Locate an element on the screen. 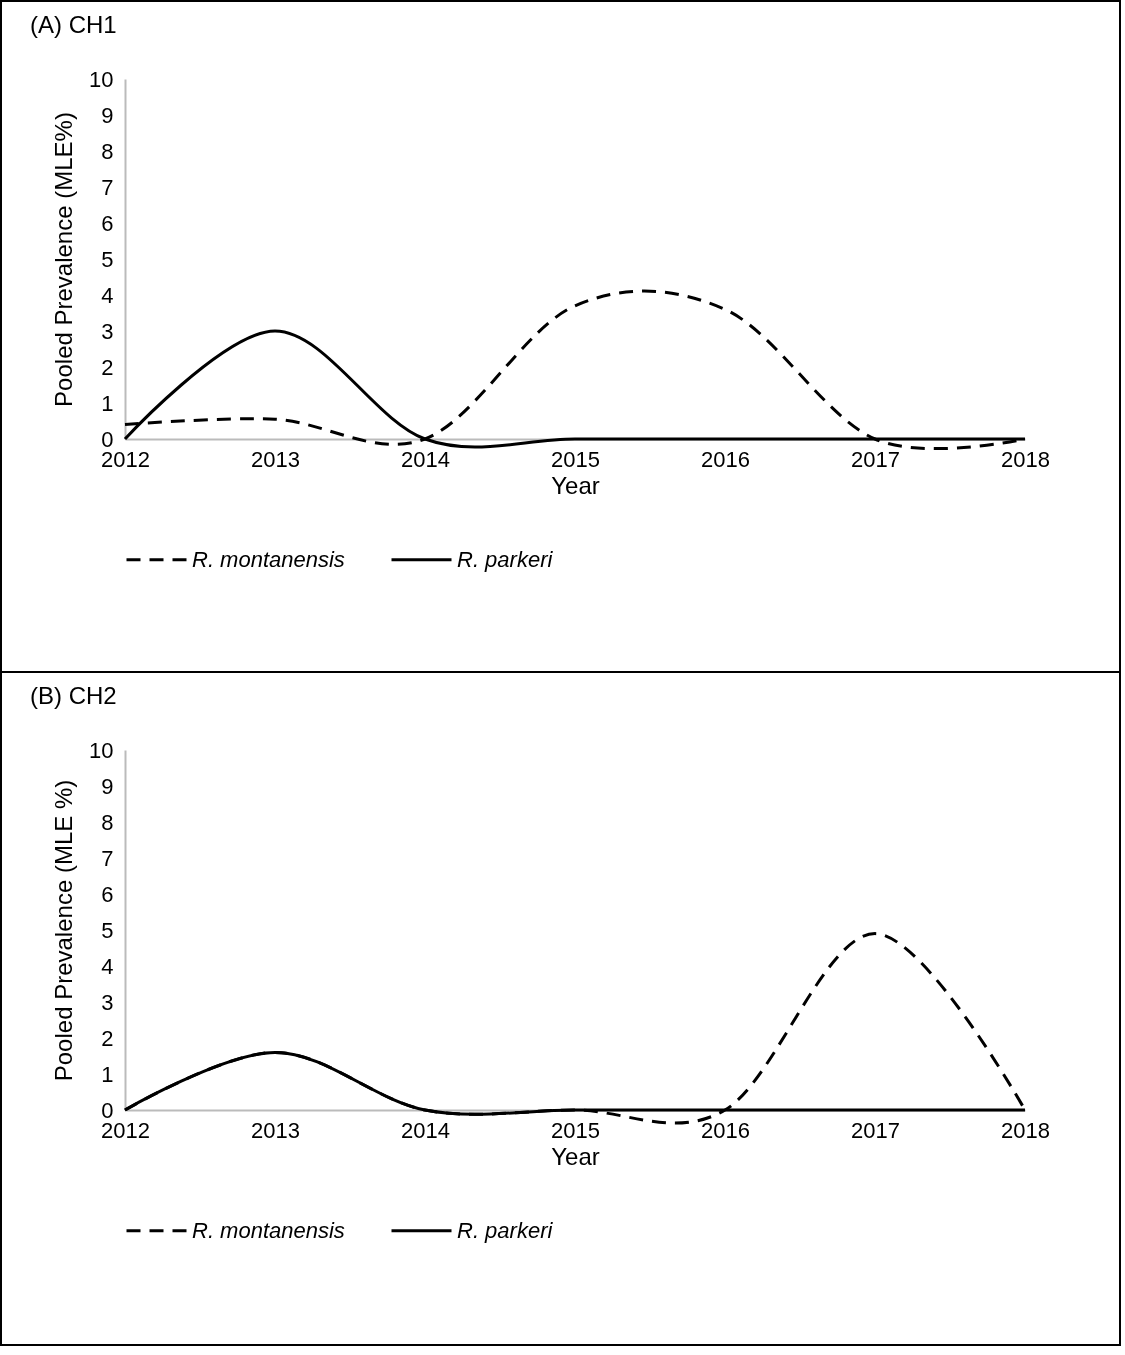 The image size is (1125, 1355). y-axis-title: Pooled Prevalence (MLE %) is located at coordinates (64, 930).